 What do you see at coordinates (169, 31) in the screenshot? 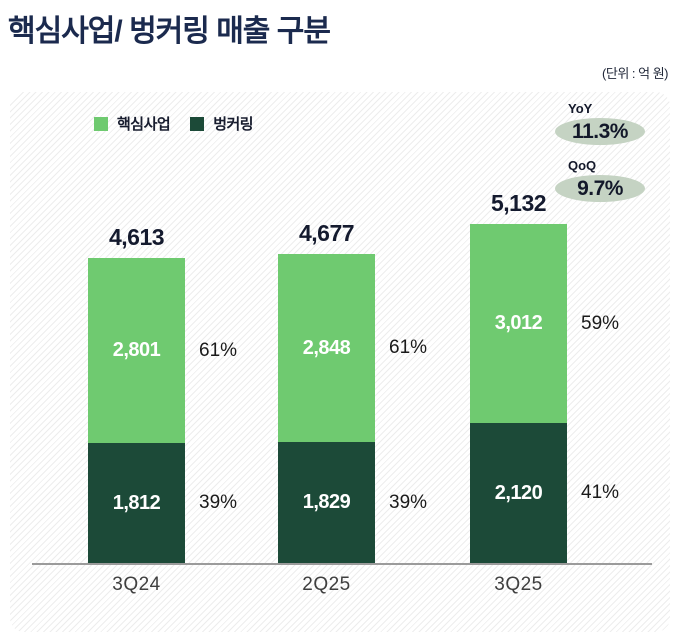
I see `page-title: 핵심사업/ 벙커링 매출 구분` at bounding box center [169, 31].